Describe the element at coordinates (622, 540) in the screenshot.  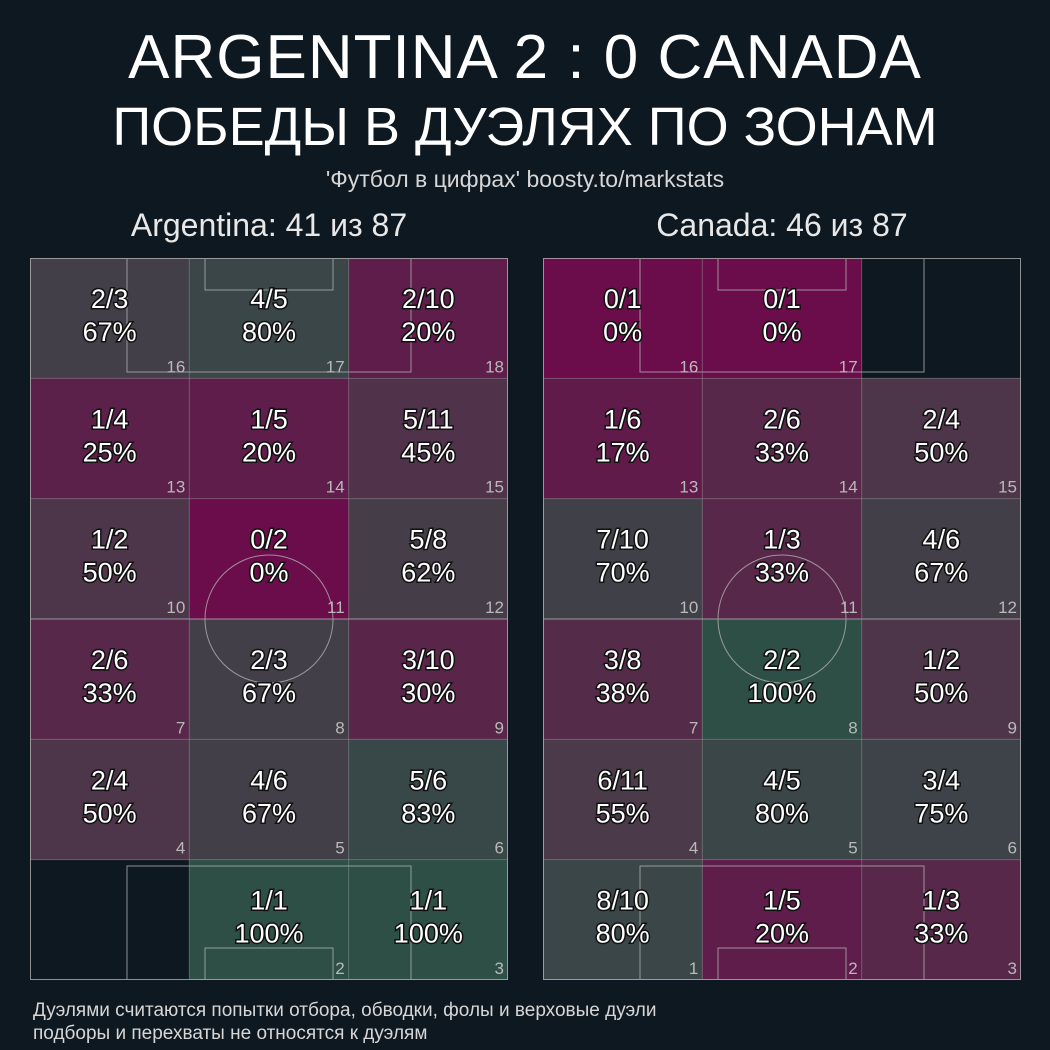
I see `canada-zone-10-ratio: 7/10` at that location.